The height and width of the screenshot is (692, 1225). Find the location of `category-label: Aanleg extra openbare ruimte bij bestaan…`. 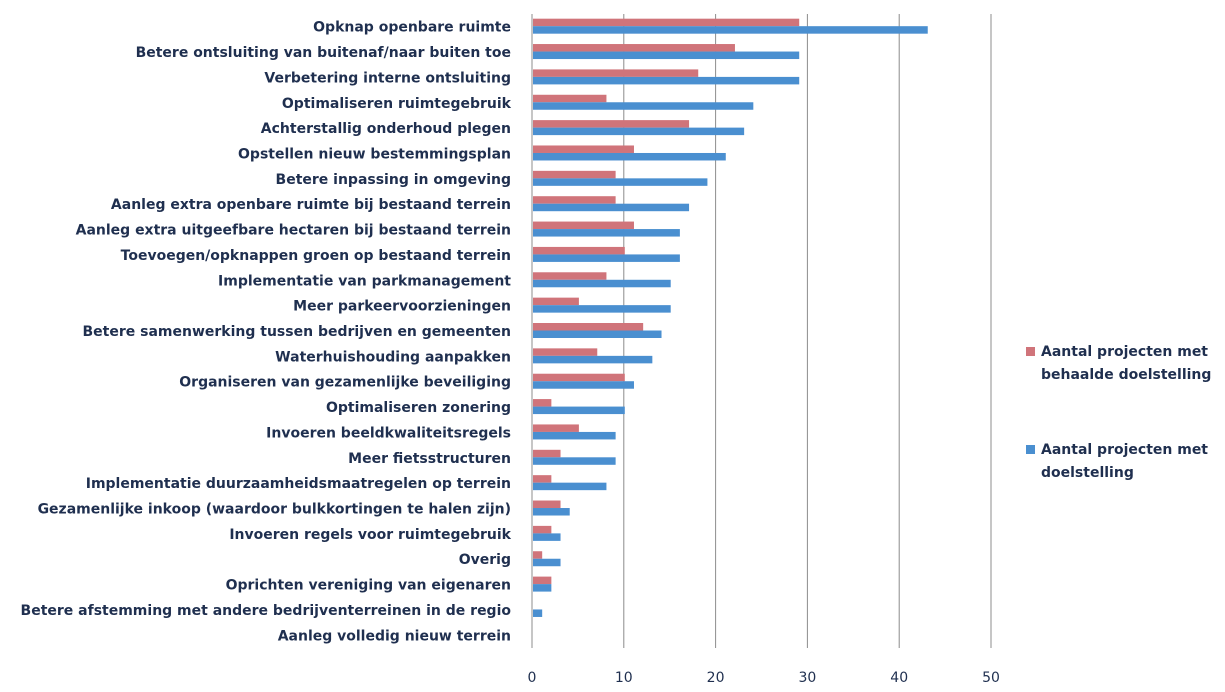

category-label: Aanleg extra openbare ruimte bij bestaan… is located at coordinates (311, 205).